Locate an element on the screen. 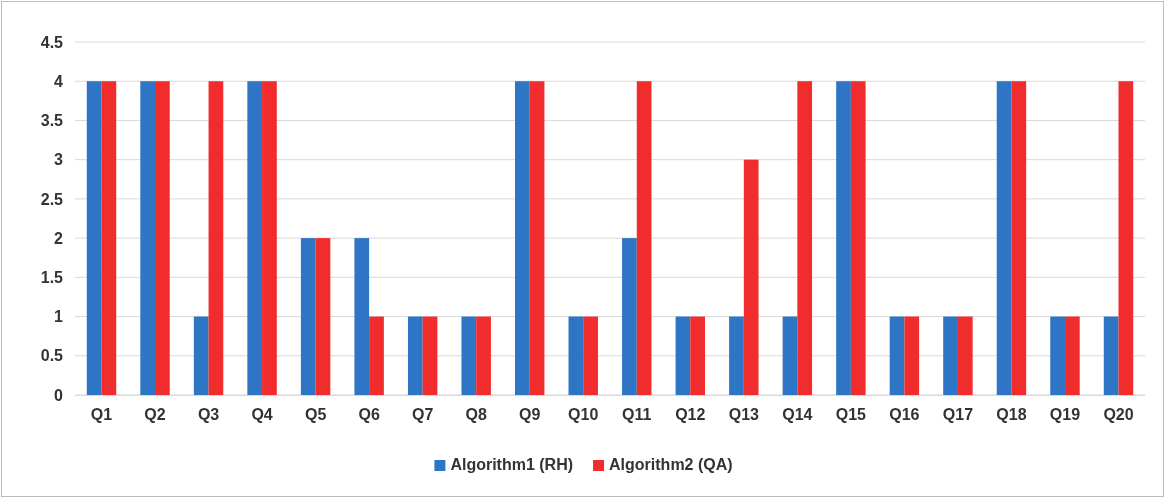  y-tick-label: 2.5 is located at coordinates (52, 199).